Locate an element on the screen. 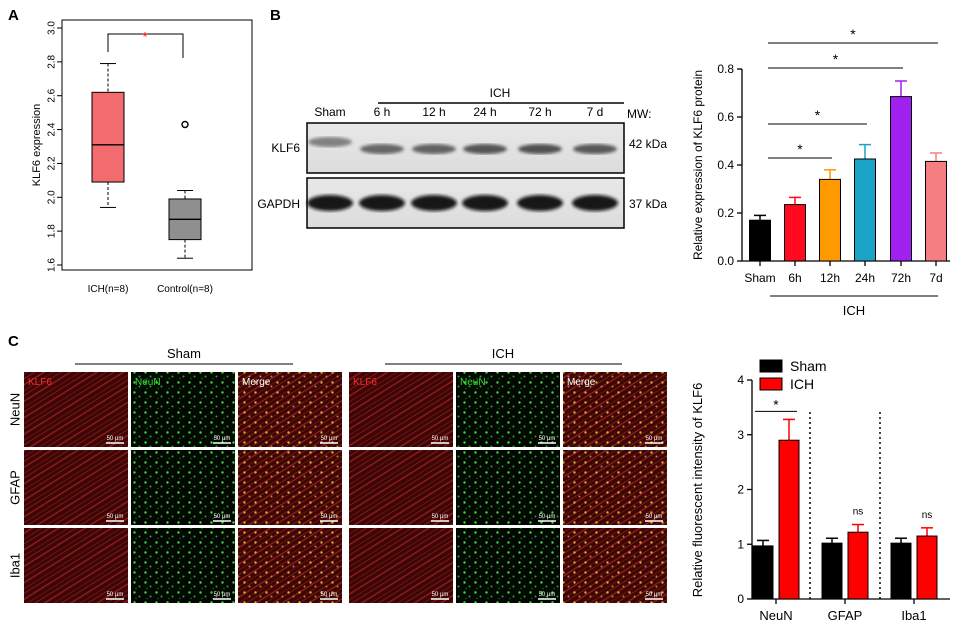 The height and width of the screenshot is (642, 957). bars: Sham 6h 12h 24h 72h 7d is located at coordinates (845, 182).